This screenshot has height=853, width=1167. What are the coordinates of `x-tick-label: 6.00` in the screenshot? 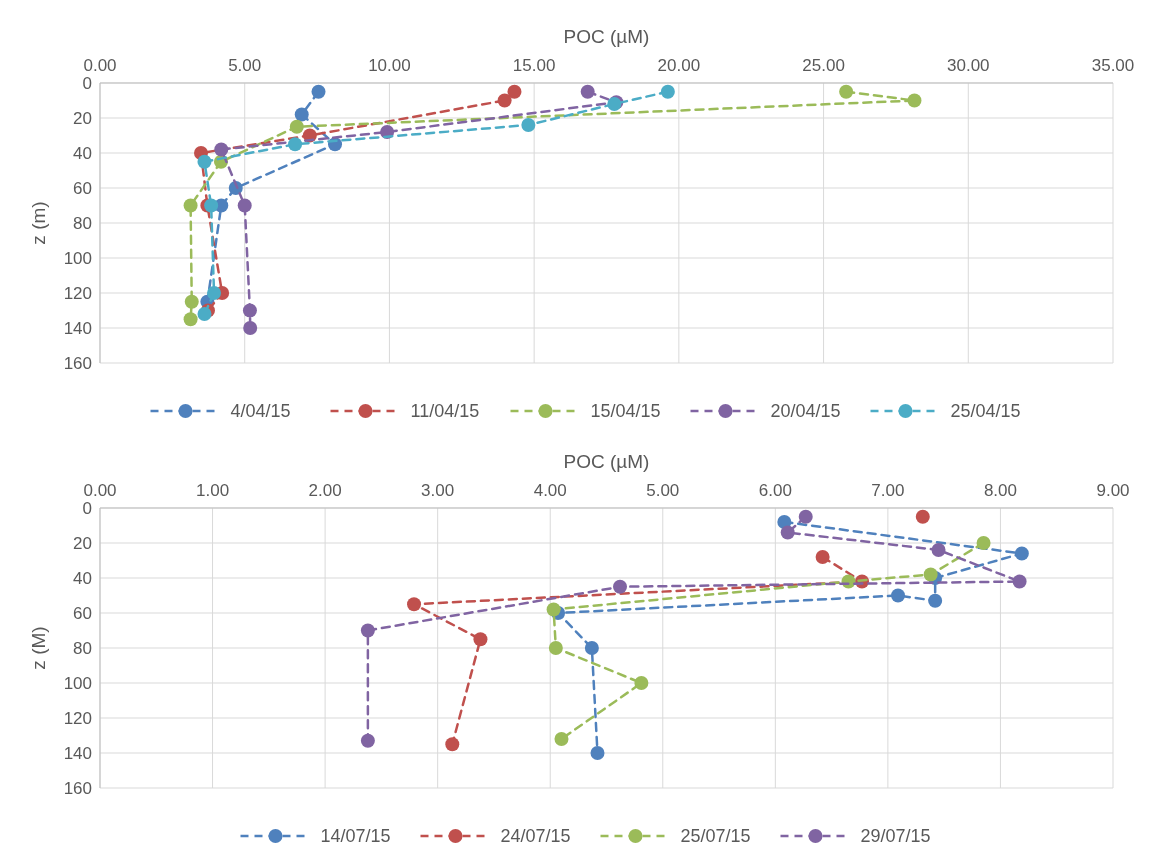 It's located at (775, 490).